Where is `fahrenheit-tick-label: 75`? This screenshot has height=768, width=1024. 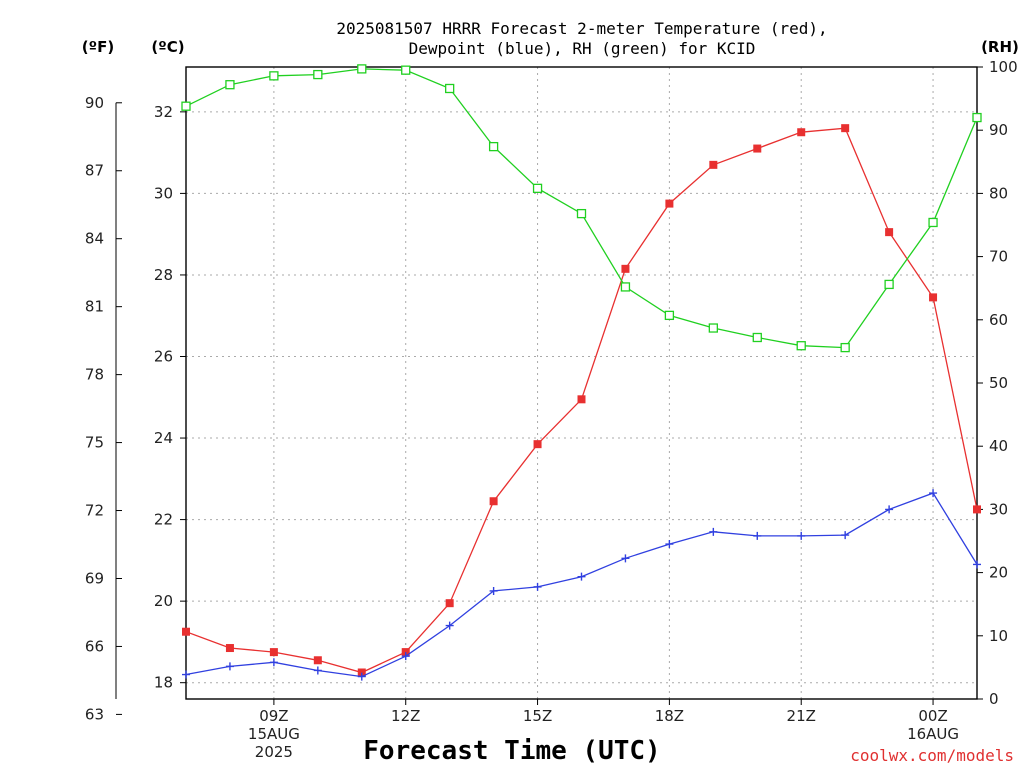 fahrenheit-tick-label: 75 is located at coordinates (94, 443).